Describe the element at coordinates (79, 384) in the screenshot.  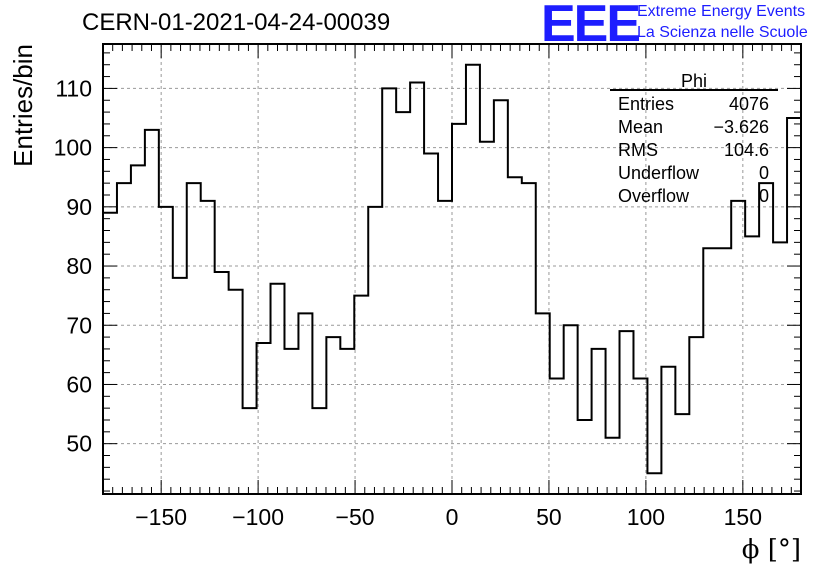
I see `y-tick-label: 60` at that location.